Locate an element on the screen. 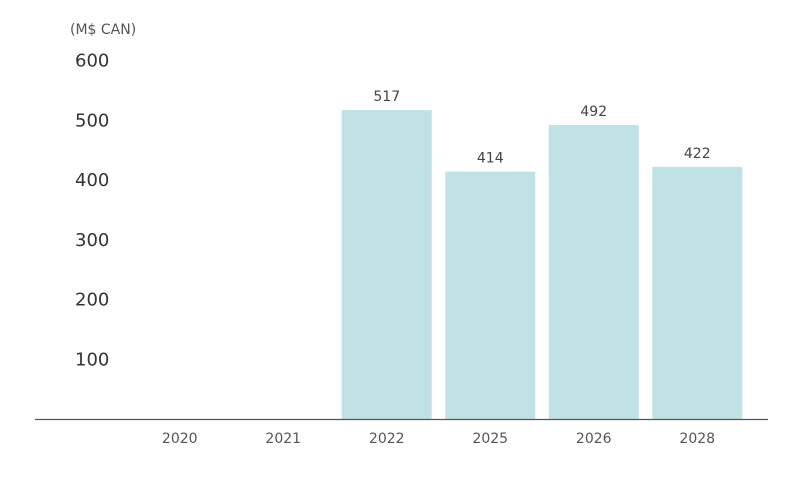 Image resolution: width=796 pixels, height=487 pixels. y-tick-label: 300 is located at coordinates (92, 240).